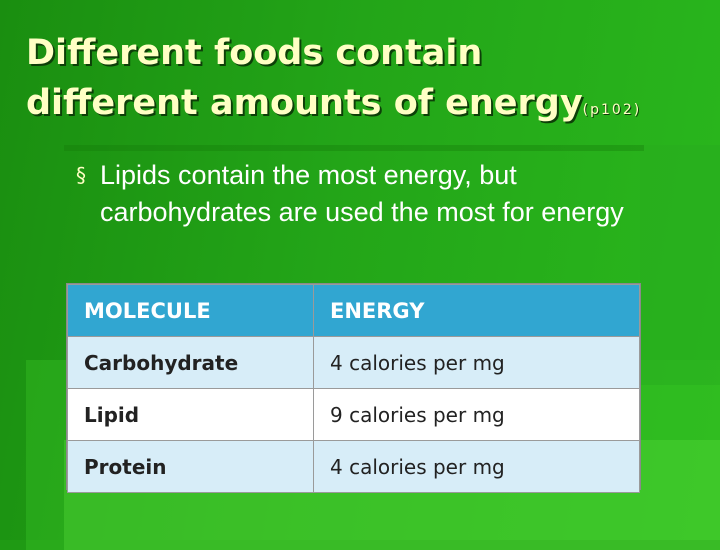 The height and width of the screenshot is (550, 720). What do you see at coordinates (612, 110) in the screenshot?
I see `title-page-reference: (p102)` at bounding box center [612, 110].